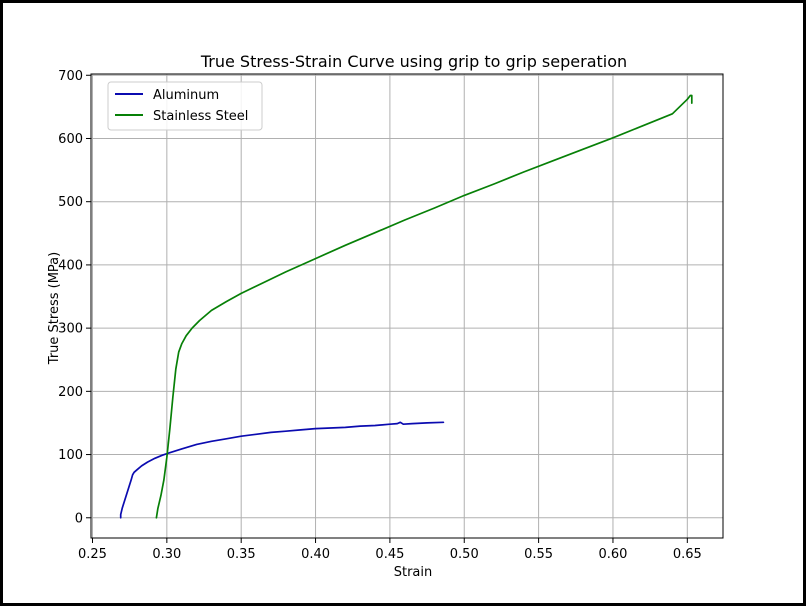  Describe the element at coordinates (241, 554) in the screenshot. I see `x-tick-label: 0.35` at that location.